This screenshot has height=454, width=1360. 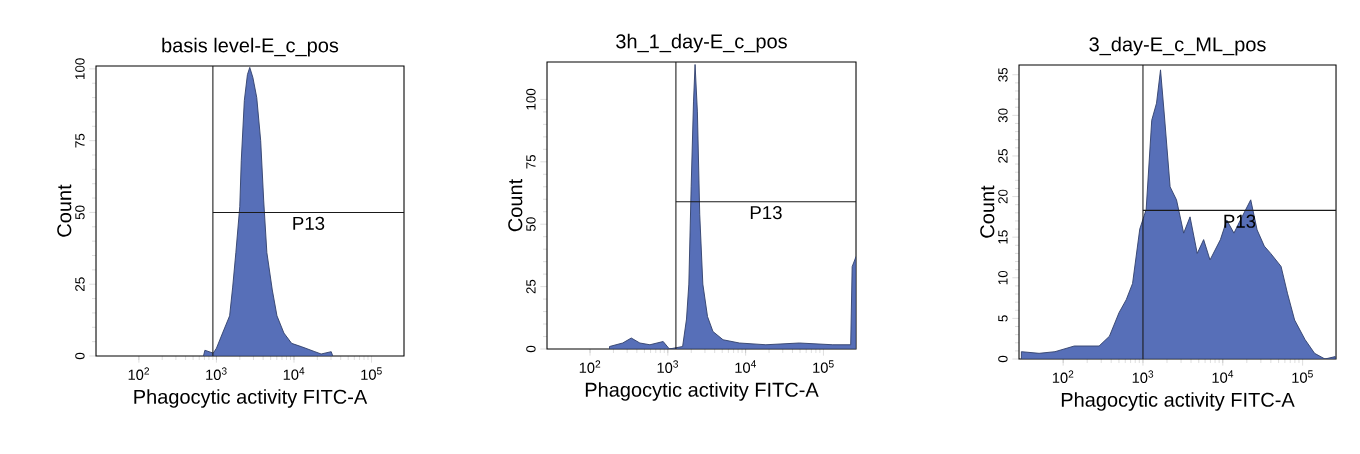 What do you see at coordinates (1003, 318) in the screenshot?
I see `y-tick-label: 5` at bounding box center [1003, 318].